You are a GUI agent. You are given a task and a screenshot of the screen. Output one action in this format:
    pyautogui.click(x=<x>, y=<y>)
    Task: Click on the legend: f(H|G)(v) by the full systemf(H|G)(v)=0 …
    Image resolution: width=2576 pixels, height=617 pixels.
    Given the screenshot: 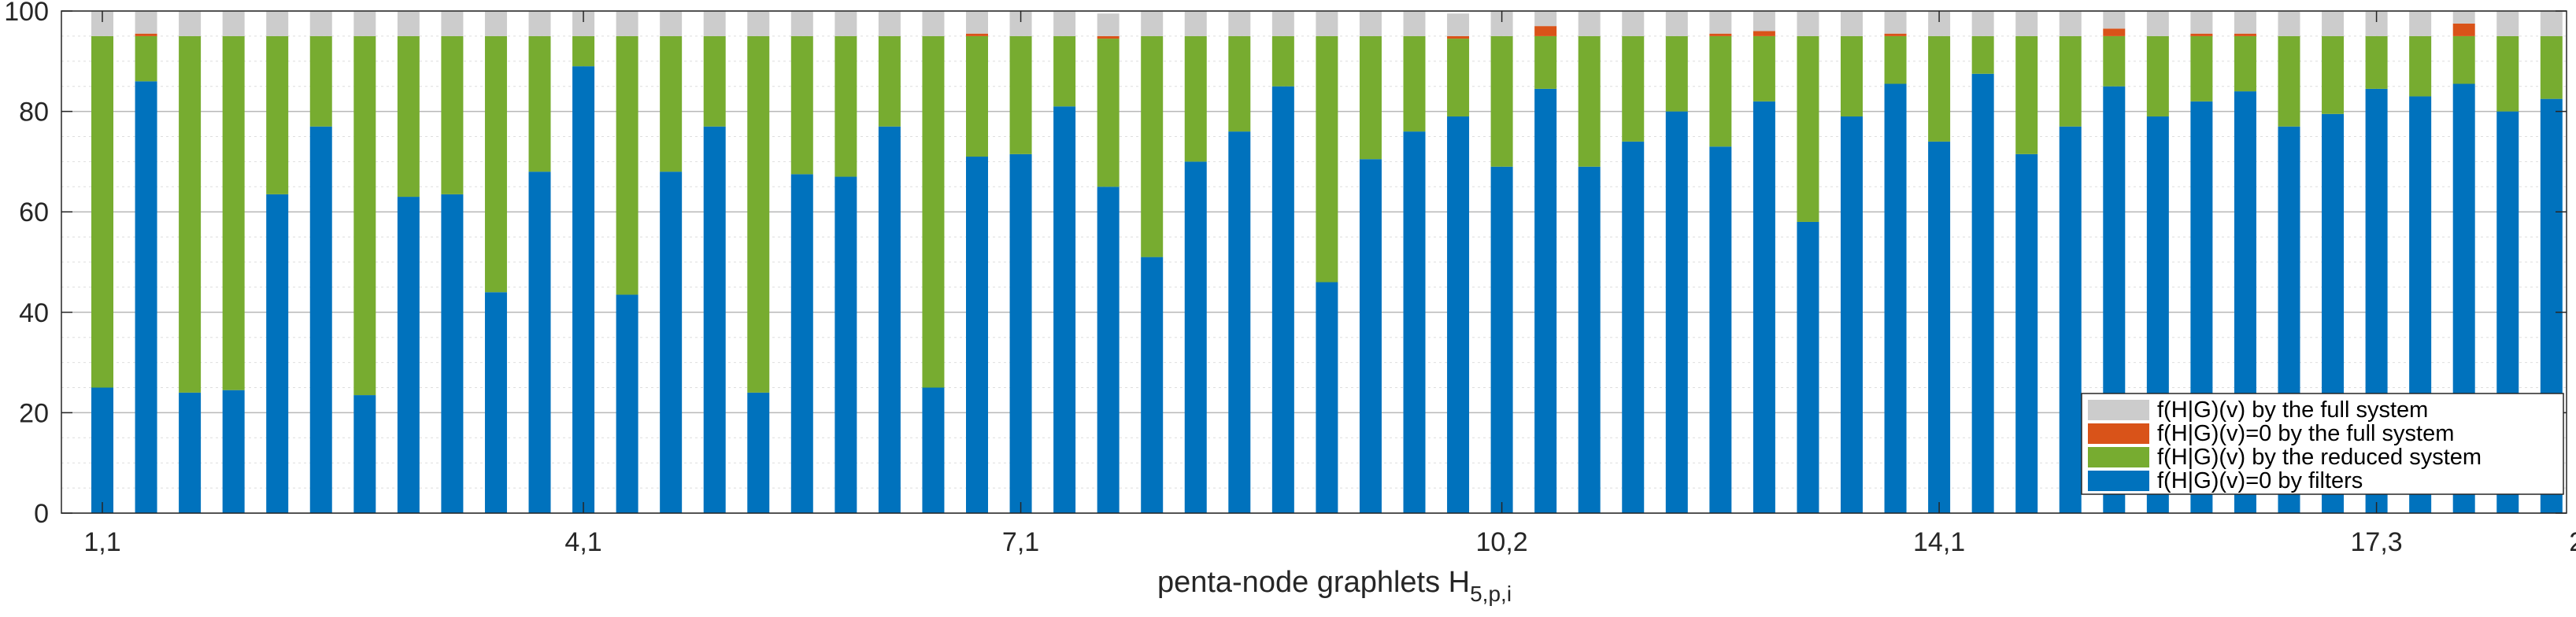 What is the action you would take?
    pyautogui.click(x=2322, y=444)
    